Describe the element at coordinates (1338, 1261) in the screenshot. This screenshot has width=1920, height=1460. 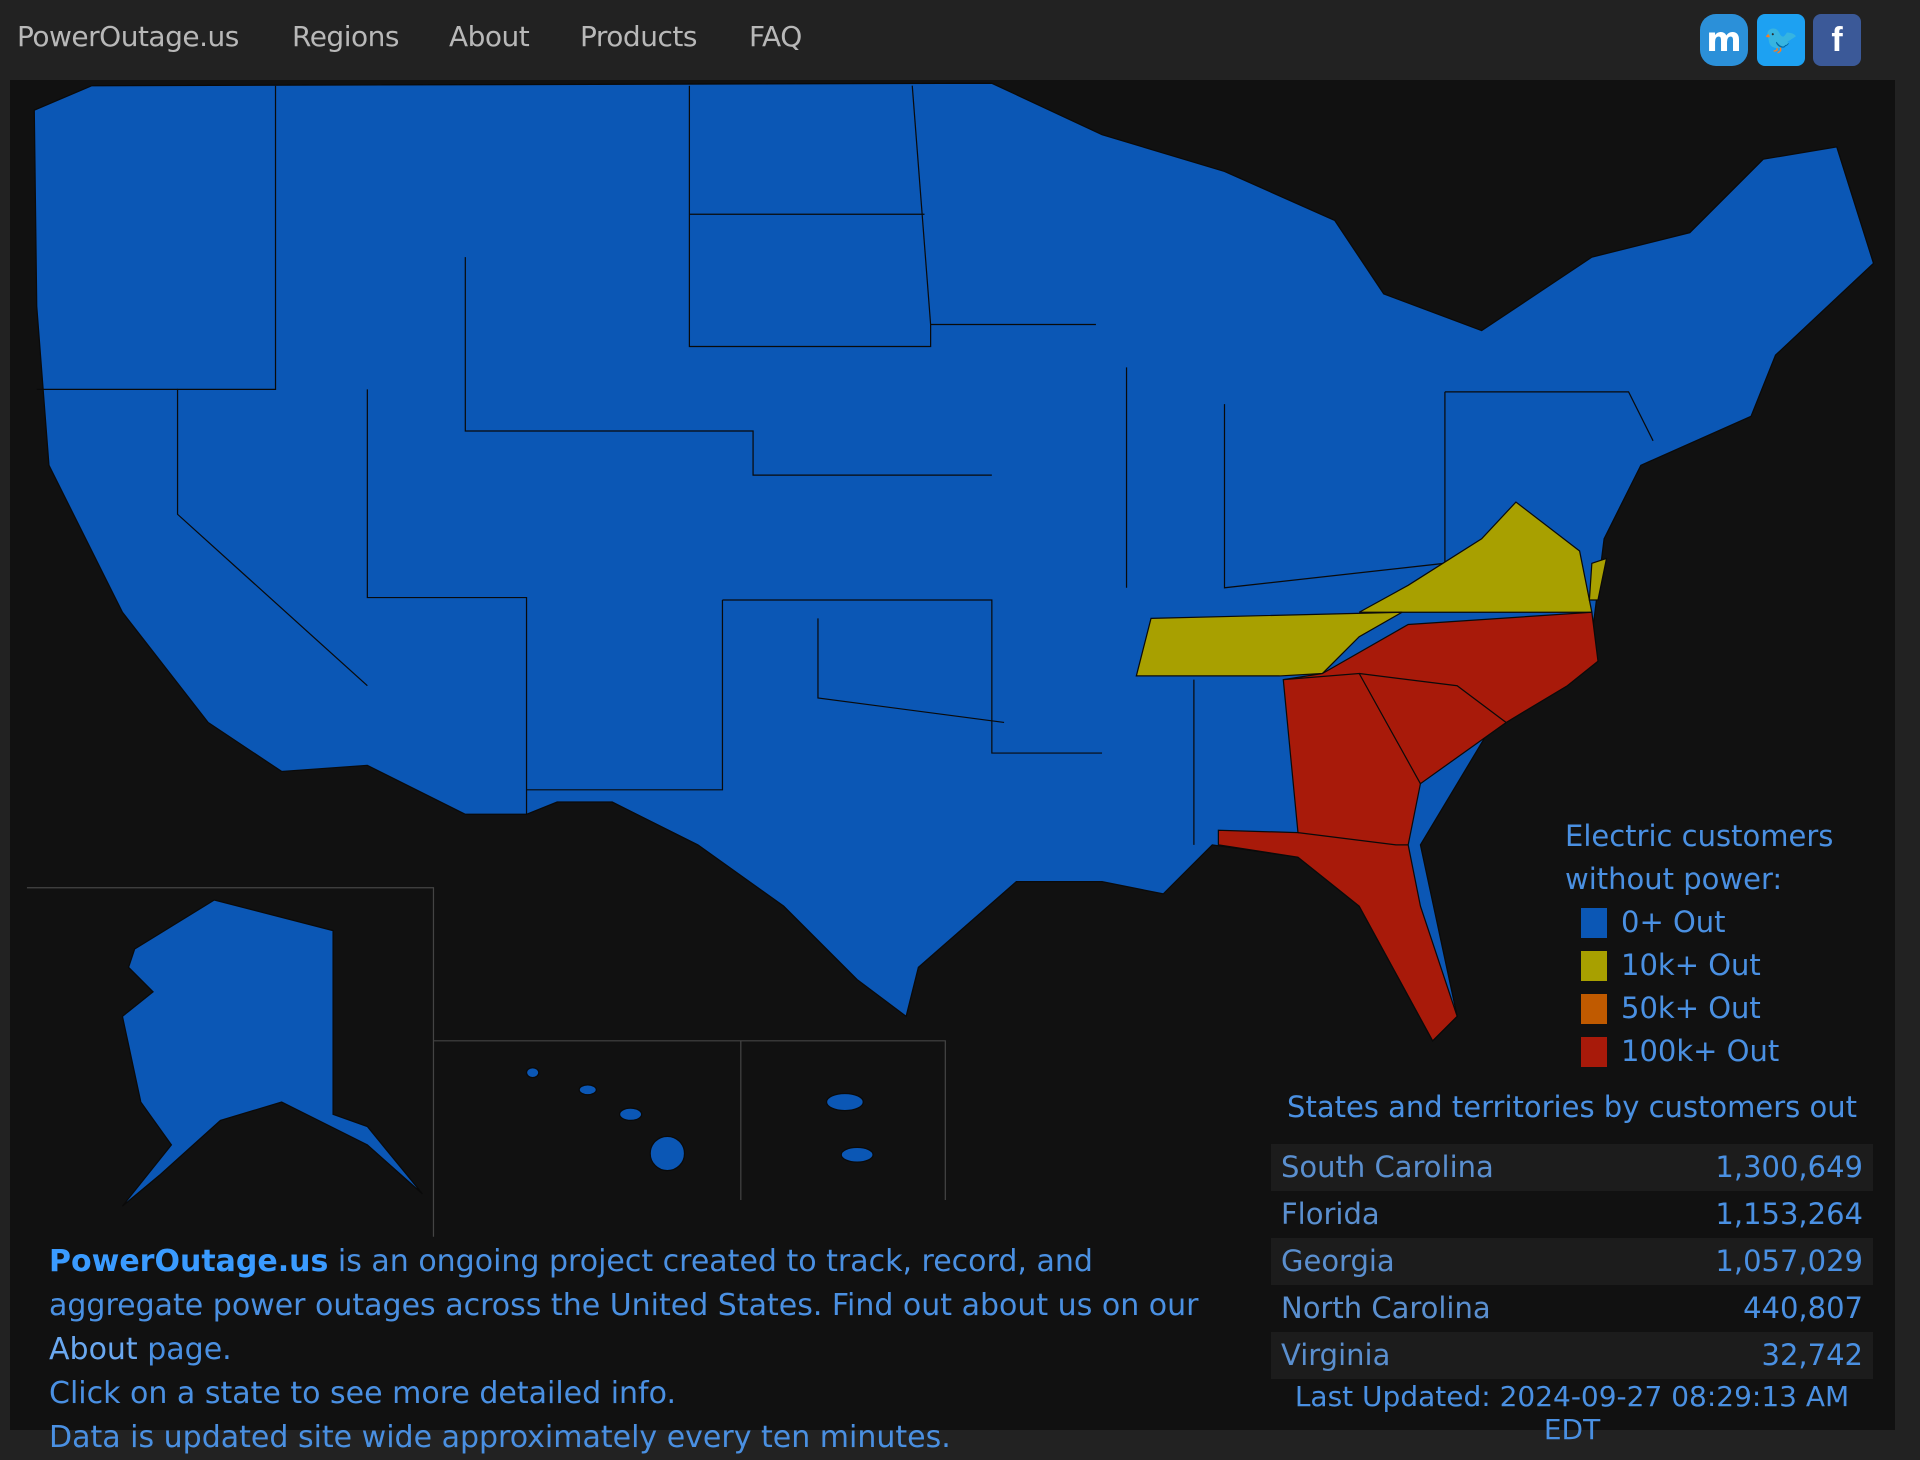
I see `state-name: Georgia` at that location.